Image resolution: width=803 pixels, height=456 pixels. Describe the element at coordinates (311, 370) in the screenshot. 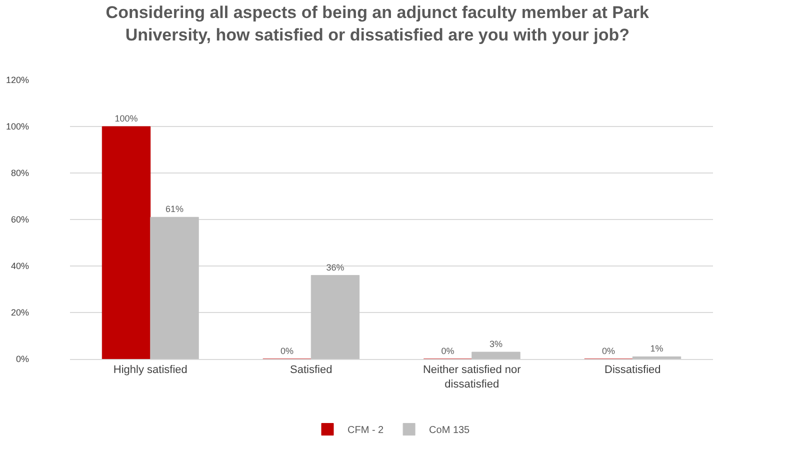

I see `x-tick-label: Satisfied` at that location.